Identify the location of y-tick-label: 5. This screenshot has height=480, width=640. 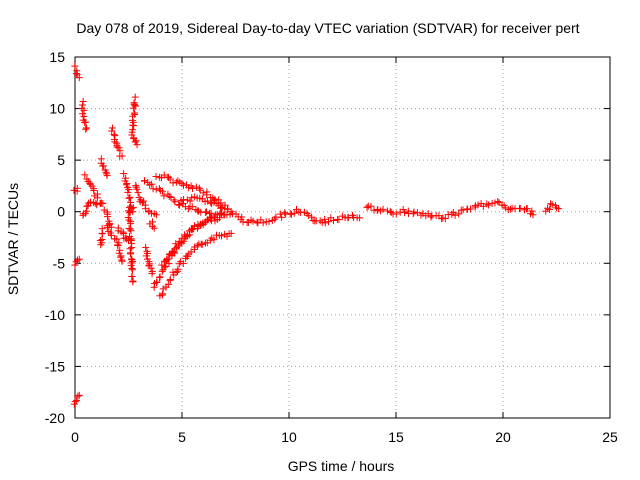
(61, 160).